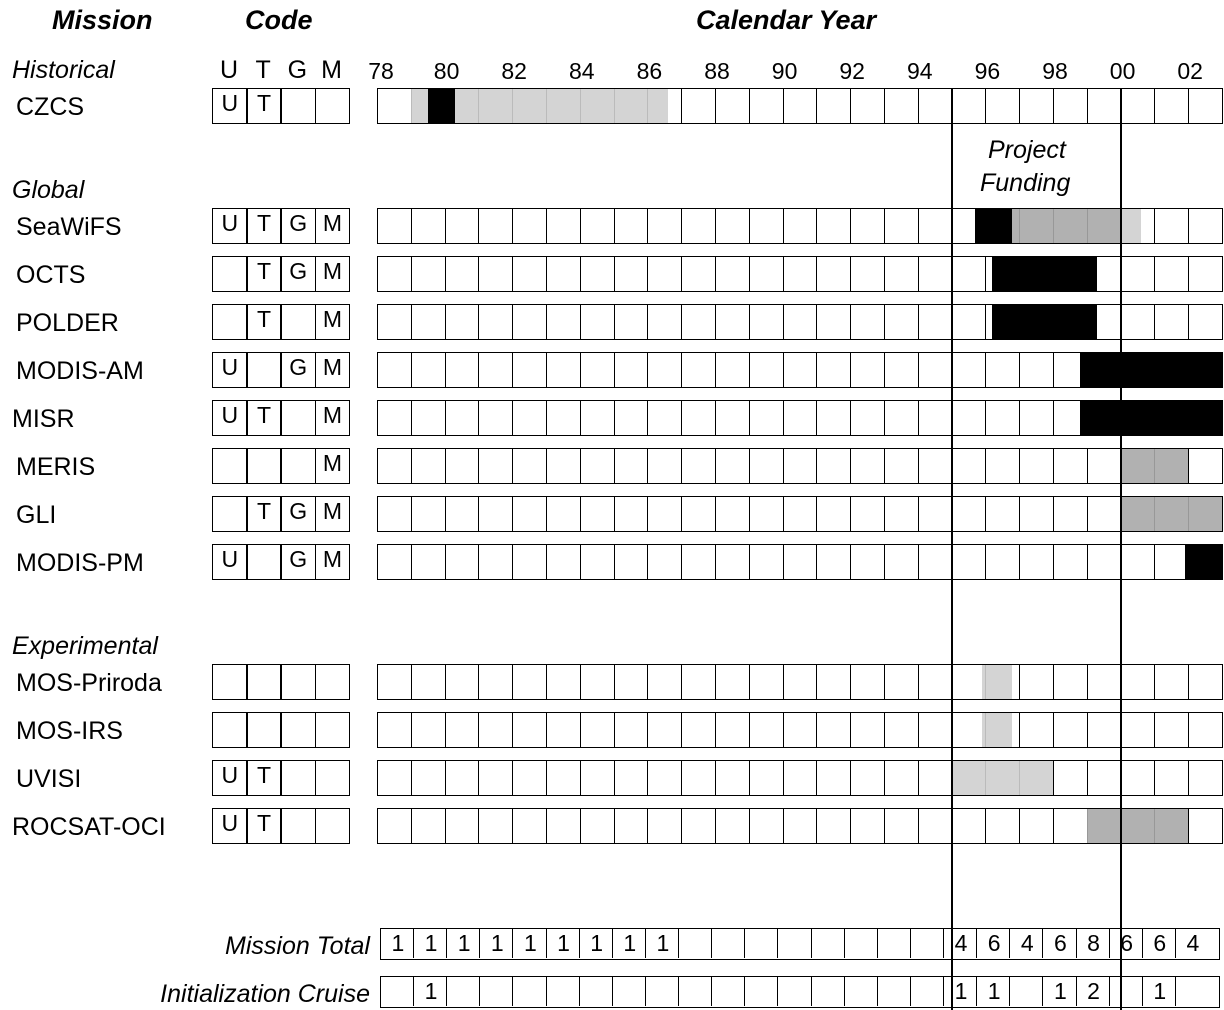  Describe the element at coordinates (69, 731) in the screenshot. I see `mission-name: MOS-IRS` at that location.